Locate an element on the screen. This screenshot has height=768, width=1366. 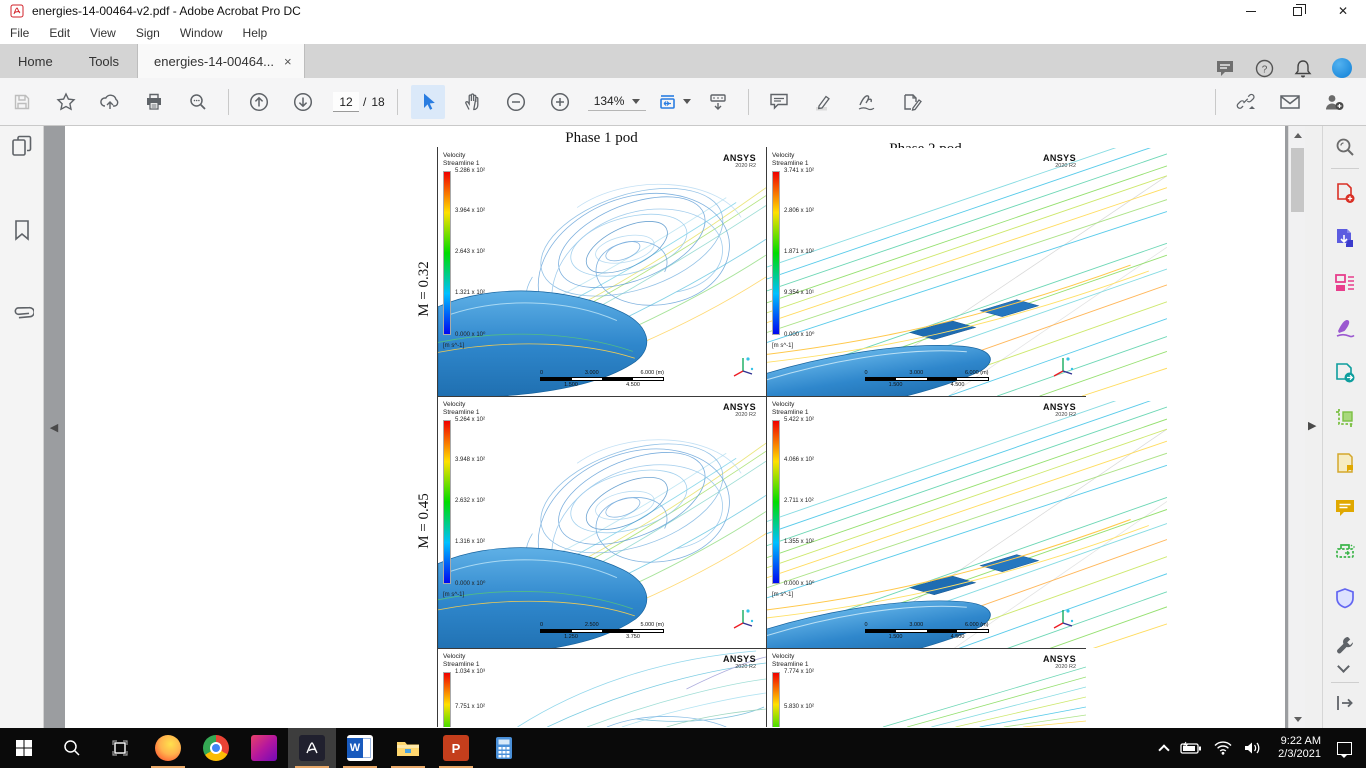
fill-sign-icon is located at coordinates (1345, 463).